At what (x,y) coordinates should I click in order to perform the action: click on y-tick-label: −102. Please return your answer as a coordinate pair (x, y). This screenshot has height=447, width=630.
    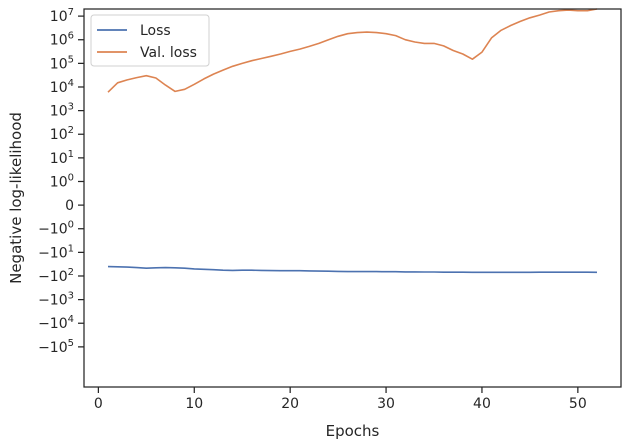
    Looking at the image, I should click on (56, 276).